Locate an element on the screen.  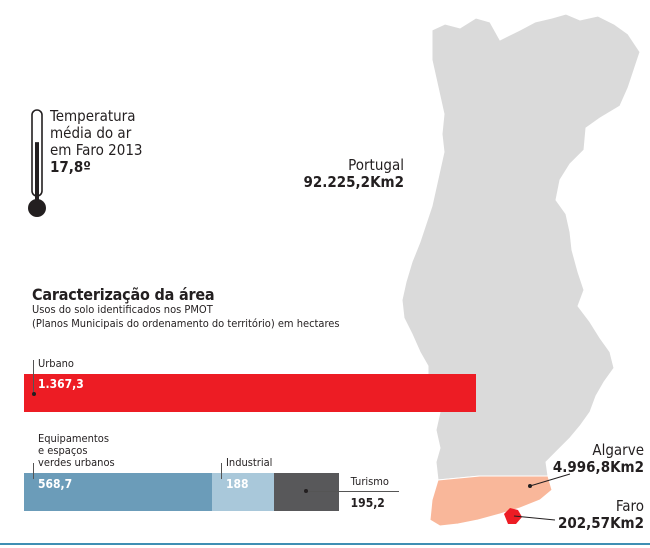
bar-label-equipamentos: Equipamentos e espaços verdes urbanos is located at coordinates (76, 451).